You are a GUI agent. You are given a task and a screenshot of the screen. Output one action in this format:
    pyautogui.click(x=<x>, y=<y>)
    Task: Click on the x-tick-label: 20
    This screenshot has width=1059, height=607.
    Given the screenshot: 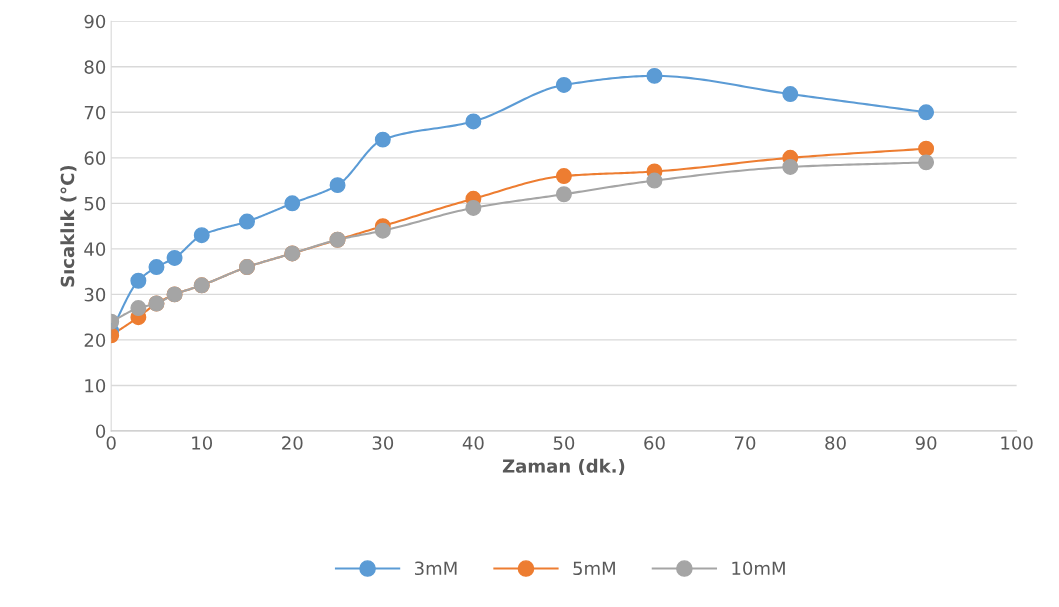 What is the action you would take?
    pyautogui.click(x=292, y=443)
    